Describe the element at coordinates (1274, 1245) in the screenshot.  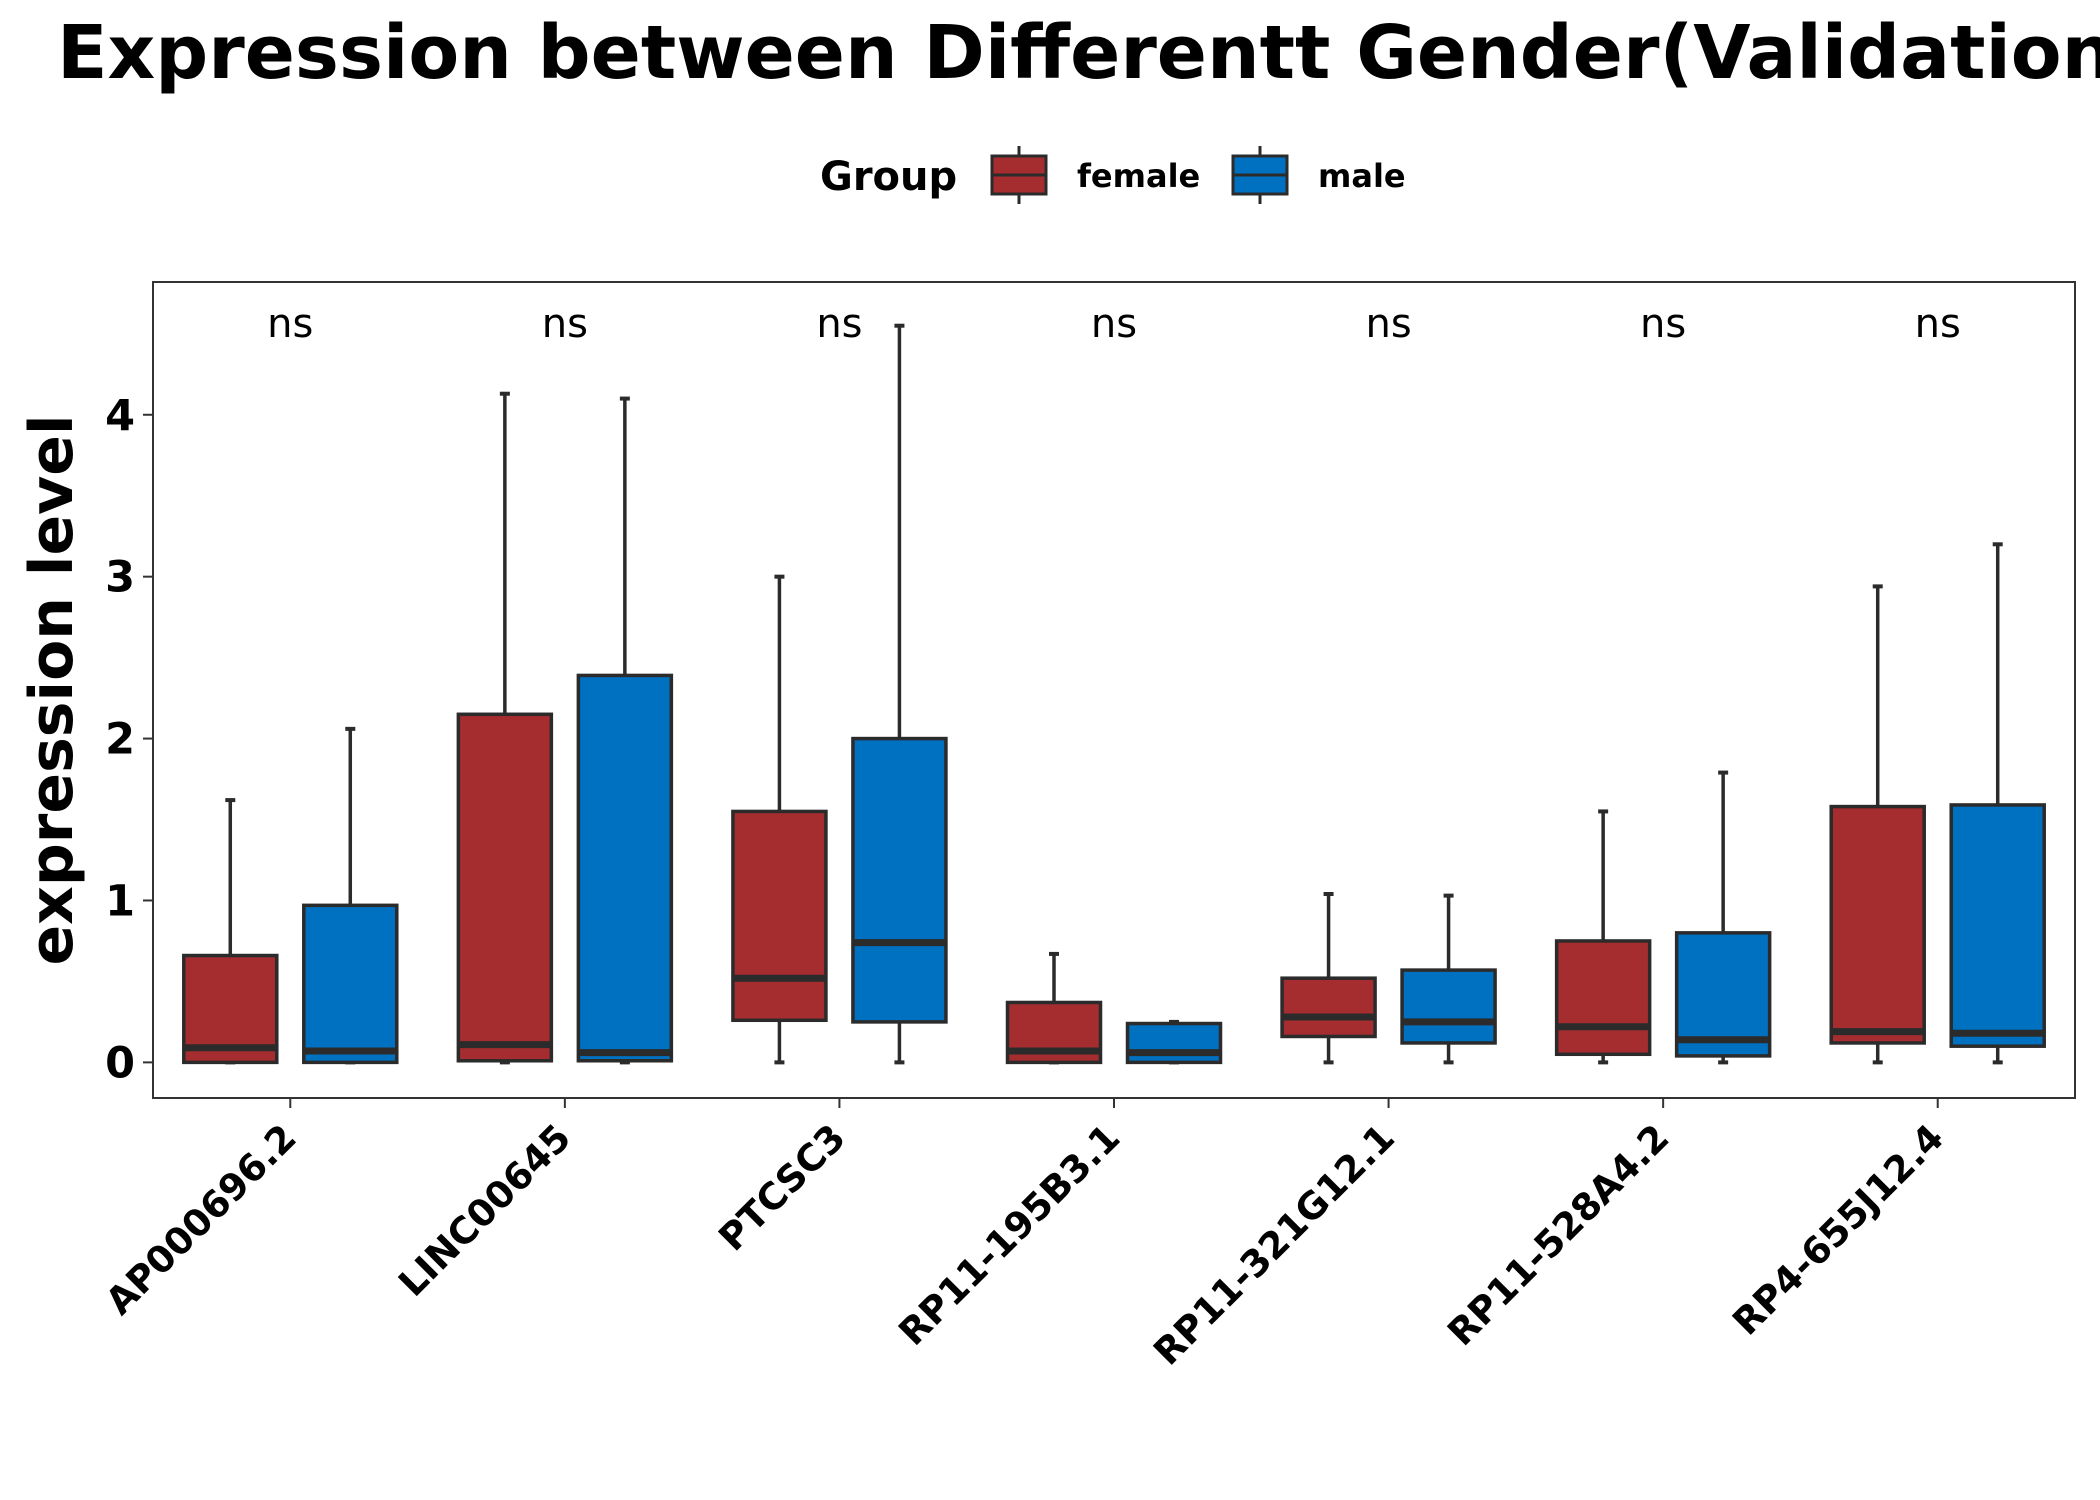
I see `x-tick-label: RP11-321G12.1` at that location.